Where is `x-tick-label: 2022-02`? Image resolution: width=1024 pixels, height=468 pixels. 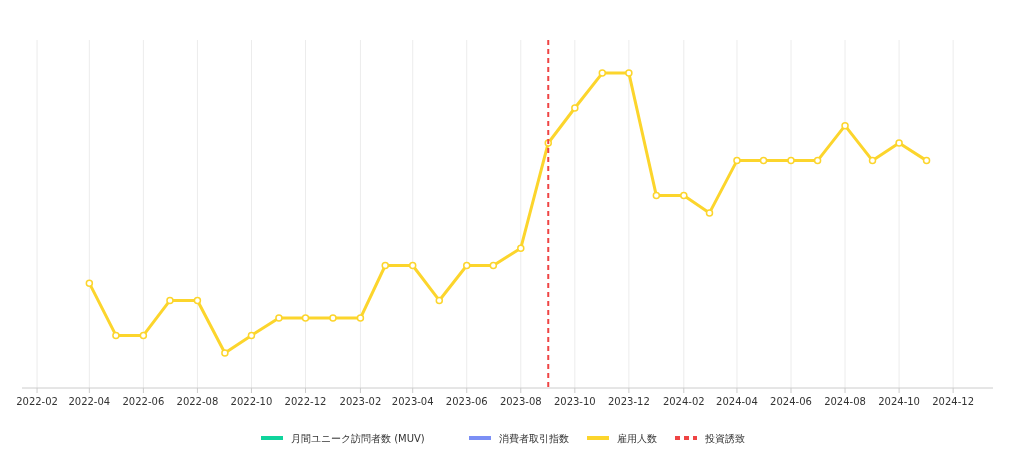 x-tick-label: 2022-02 is located at coordinates (37, 401).